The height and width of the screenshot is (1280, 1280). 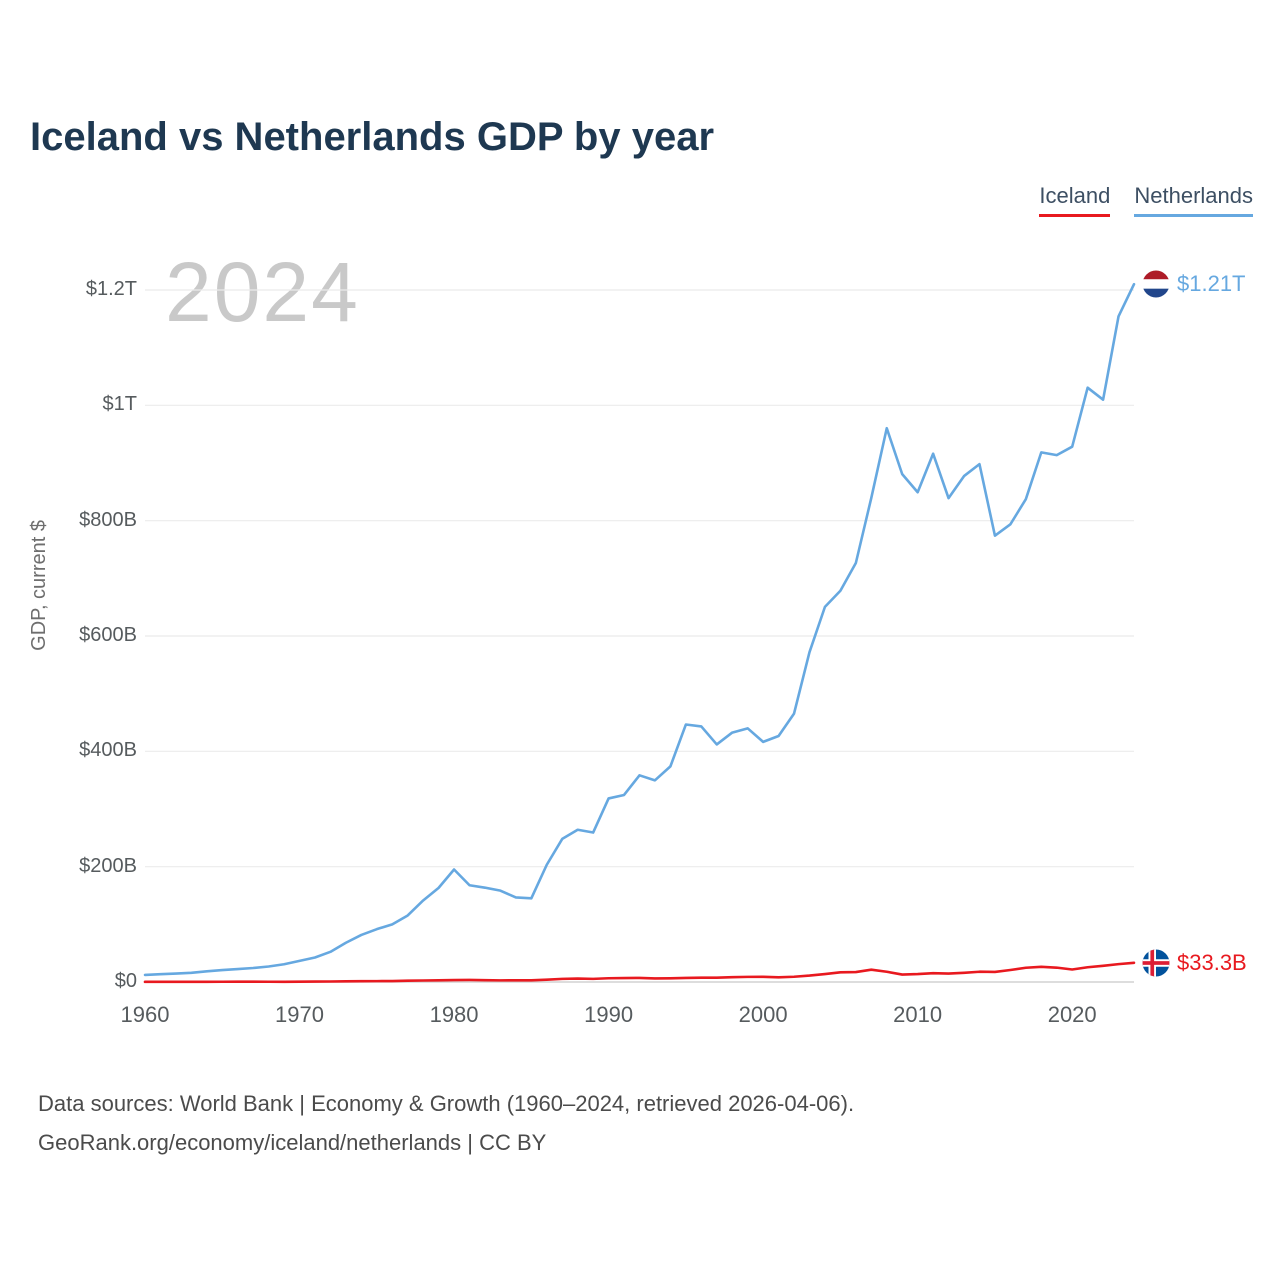 What do you see at coordinates (125, 981) in the screenshot?
I see `y-tick-label: $0` at bounding box center [125, 981].